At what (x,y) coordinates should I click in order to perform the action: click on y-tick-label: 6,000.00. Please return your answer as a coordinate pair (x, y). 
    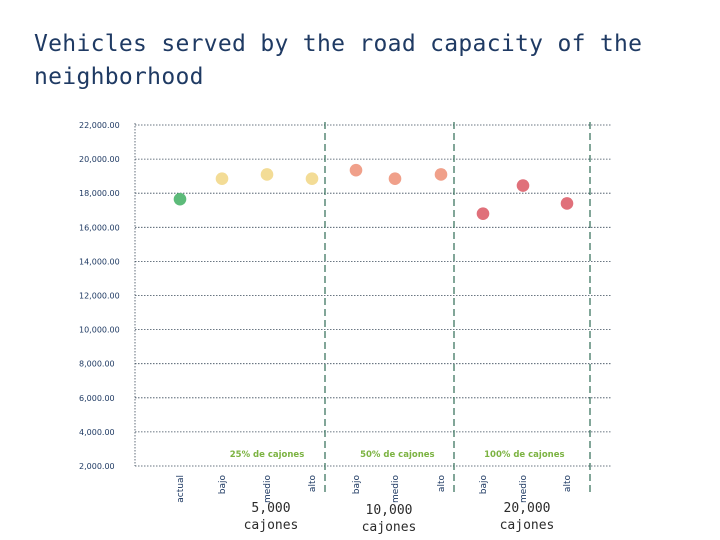
    Looking at the image, I should click on (97, 398).